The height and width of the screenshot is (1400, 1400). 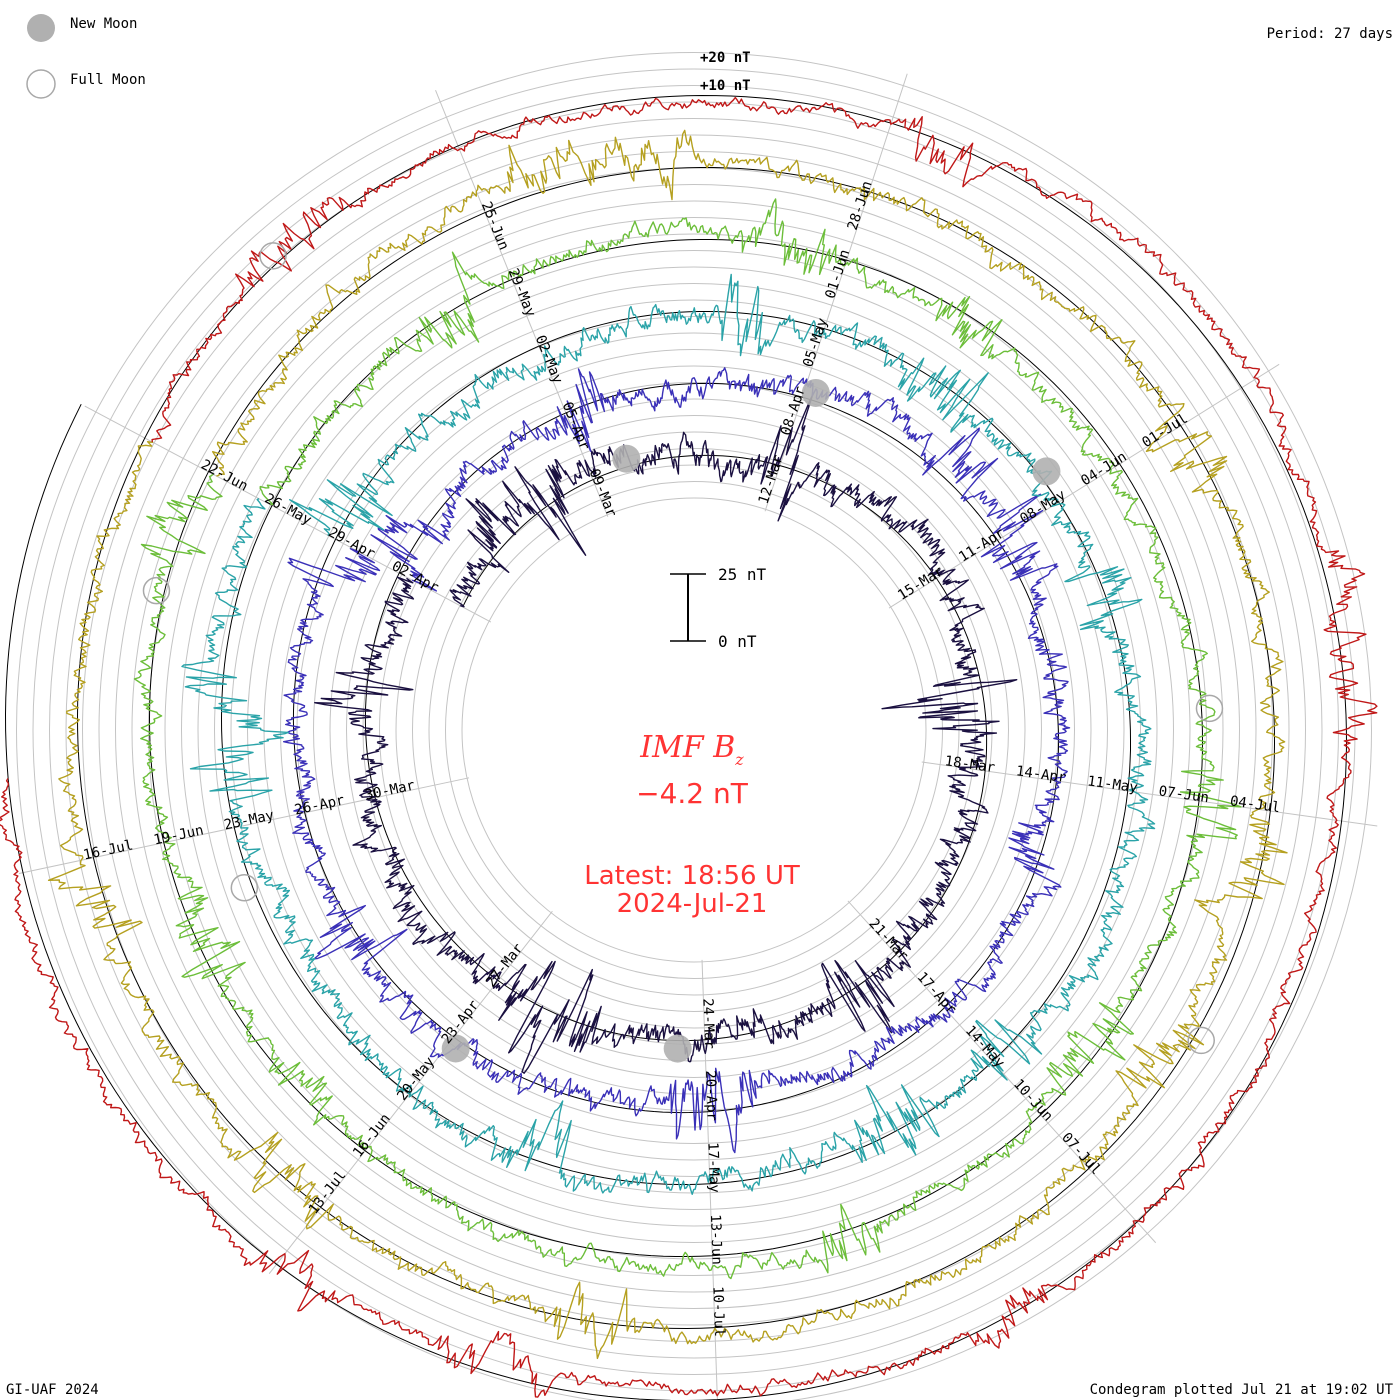 I want to click on date-label: 29-May, so click(x=522, y=292).